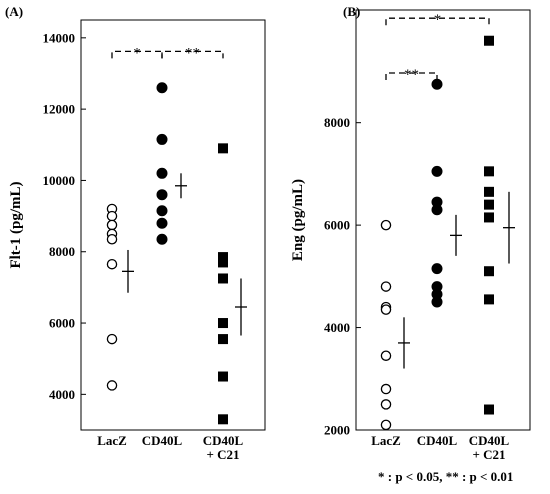 The width and height of the screenshot is (550, 494). I want to click on y-tick-label: 12000, so click(59, 109).